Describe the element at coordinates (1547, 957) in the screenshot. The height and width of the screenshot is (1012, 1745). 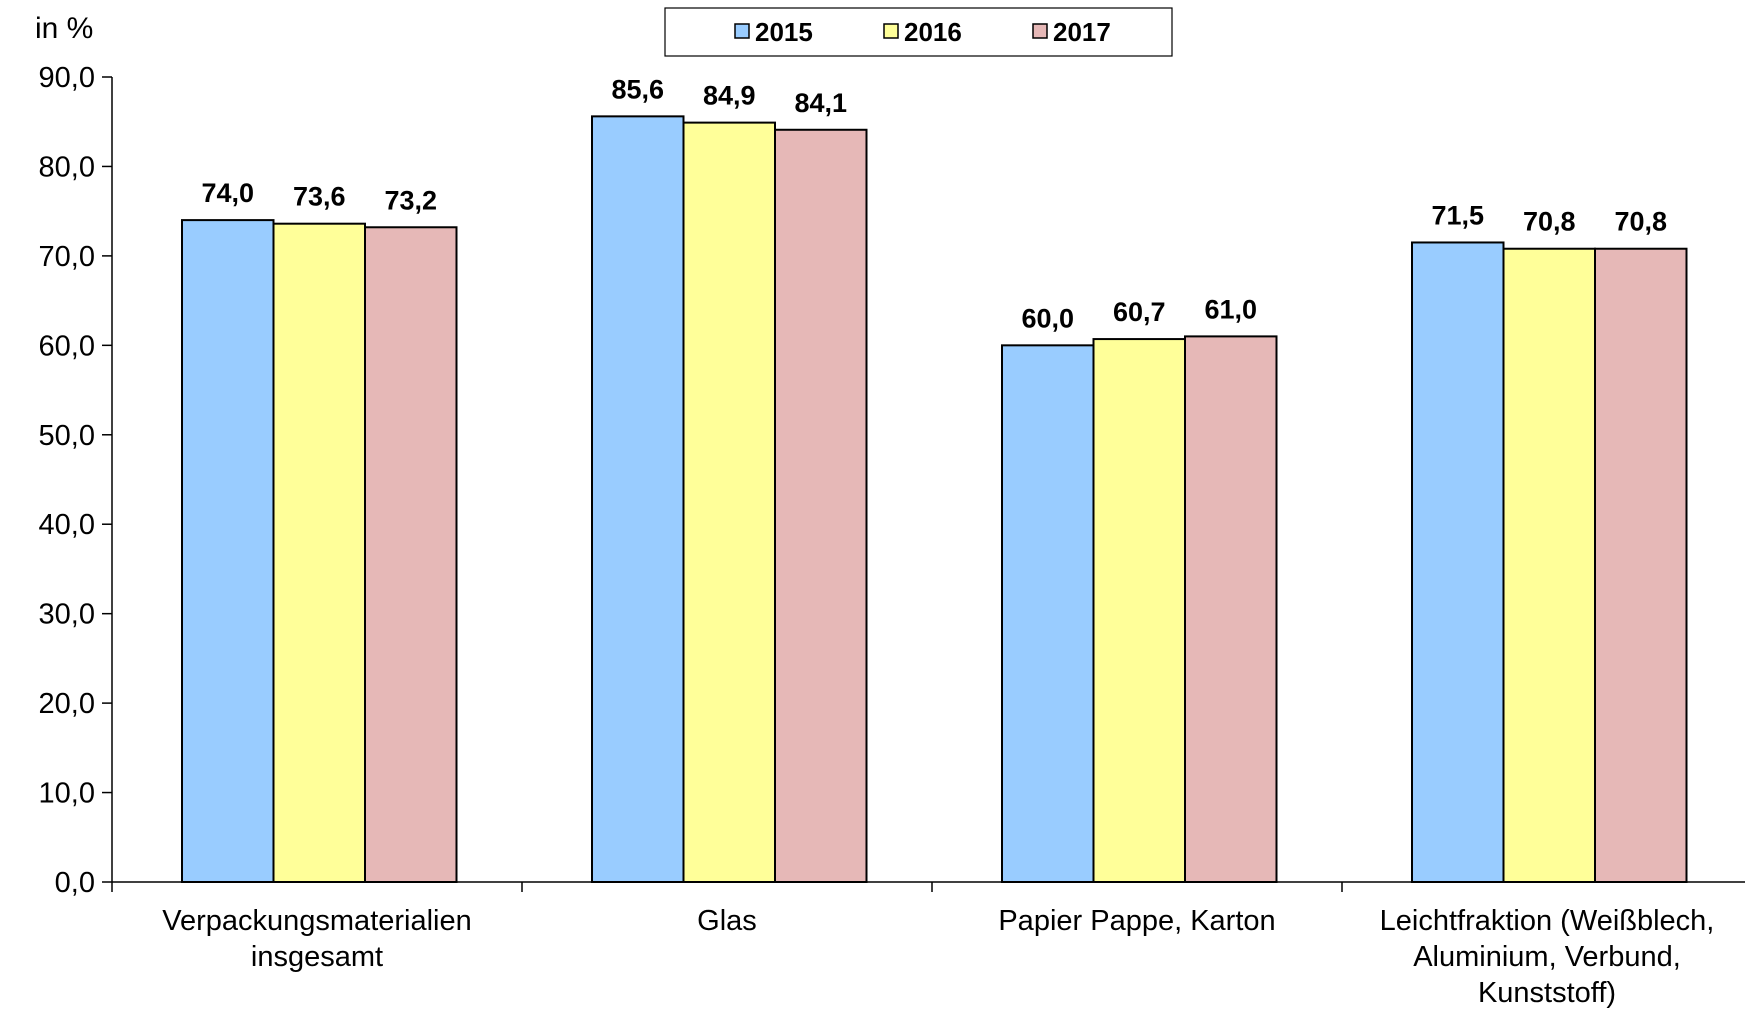
I see `x-tick-label: Aluminium, Verbund,` at that location.